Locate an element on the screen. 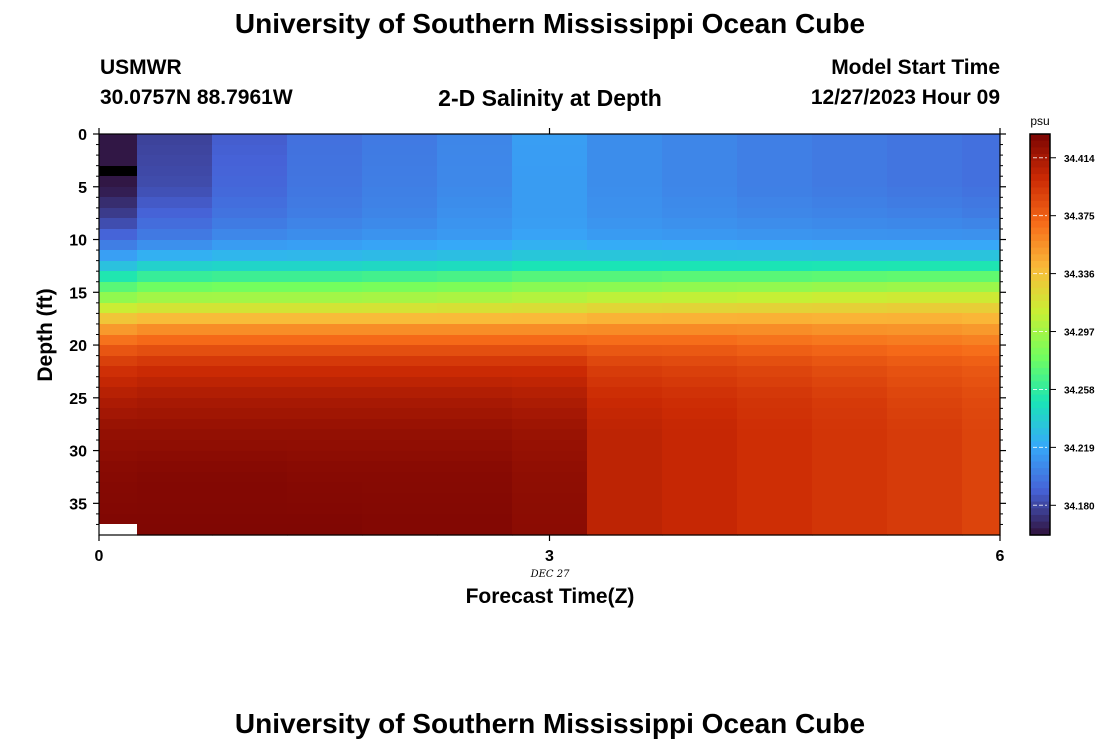  x-tick-label: 0 is located at coordinates (99, 556).